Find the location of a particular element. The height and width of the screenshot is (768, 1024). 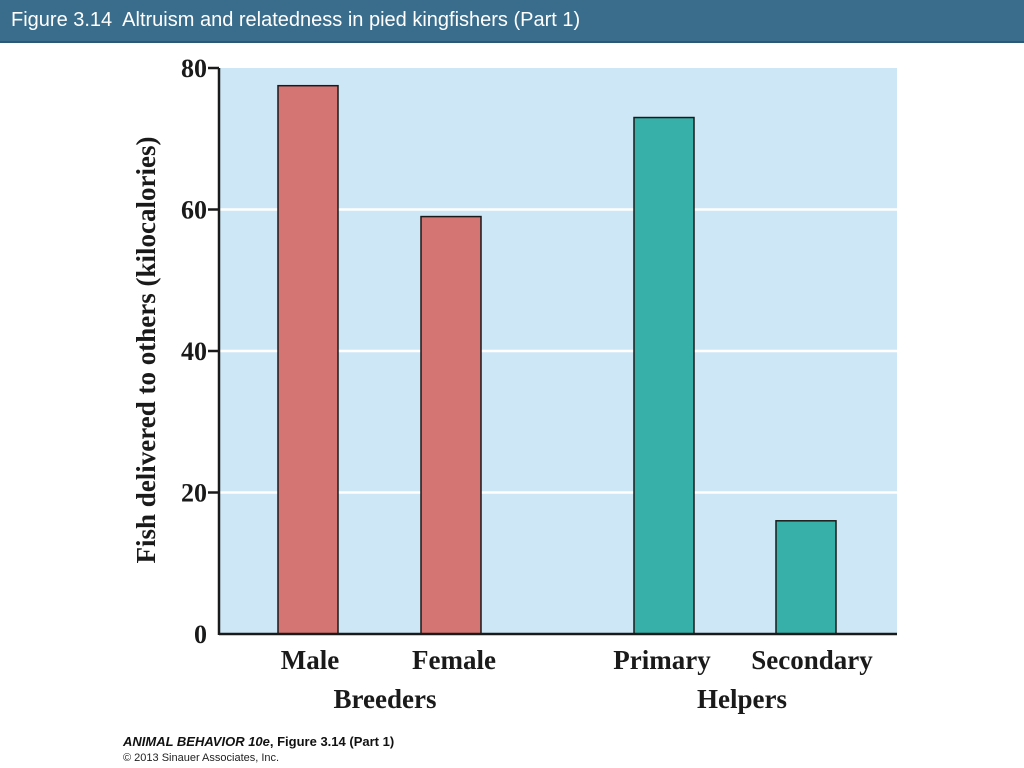

y-tick-label: 60 is located at coordinates (194, 210).